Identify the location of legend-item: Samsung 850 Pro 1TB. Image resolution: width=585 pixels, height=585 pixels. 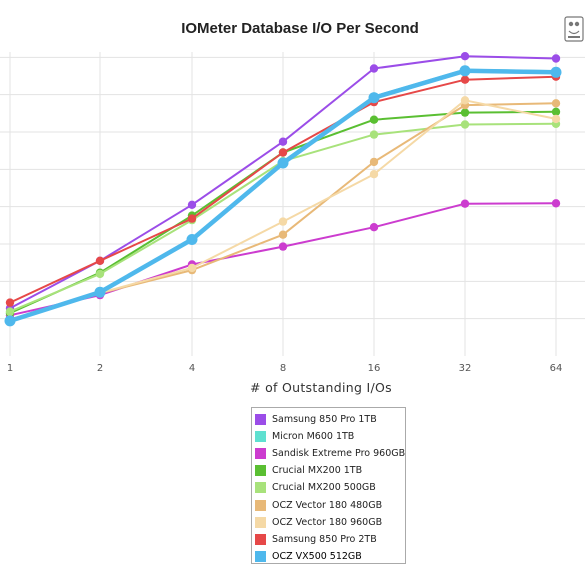
(330, 419).